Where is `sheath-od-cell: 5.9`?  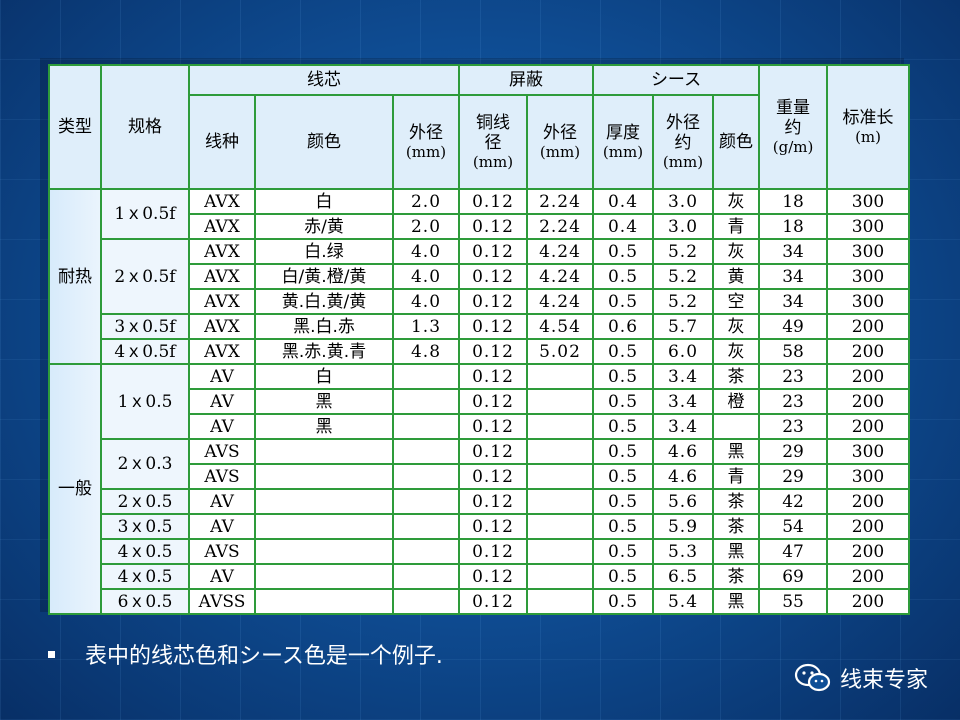
sheath-od-cell: 5.9 is located at coordinates (683, 526).